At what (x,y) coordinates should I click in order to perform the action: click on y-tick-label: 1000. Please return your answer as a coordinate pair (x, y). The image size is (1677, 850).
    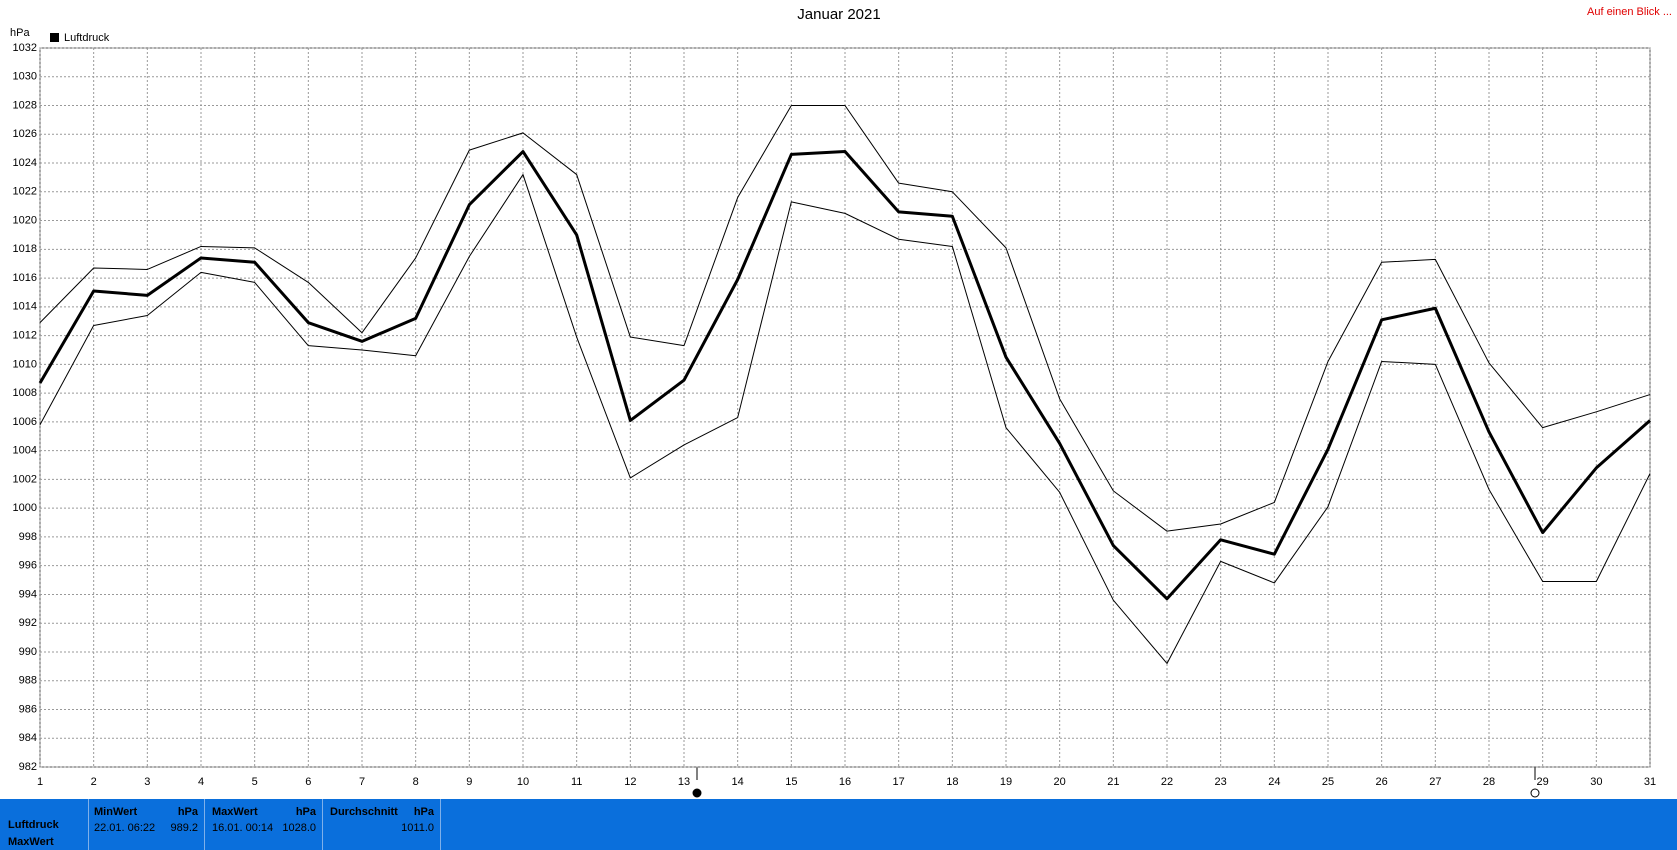
    Looking at the image, I should click on (25, 508).